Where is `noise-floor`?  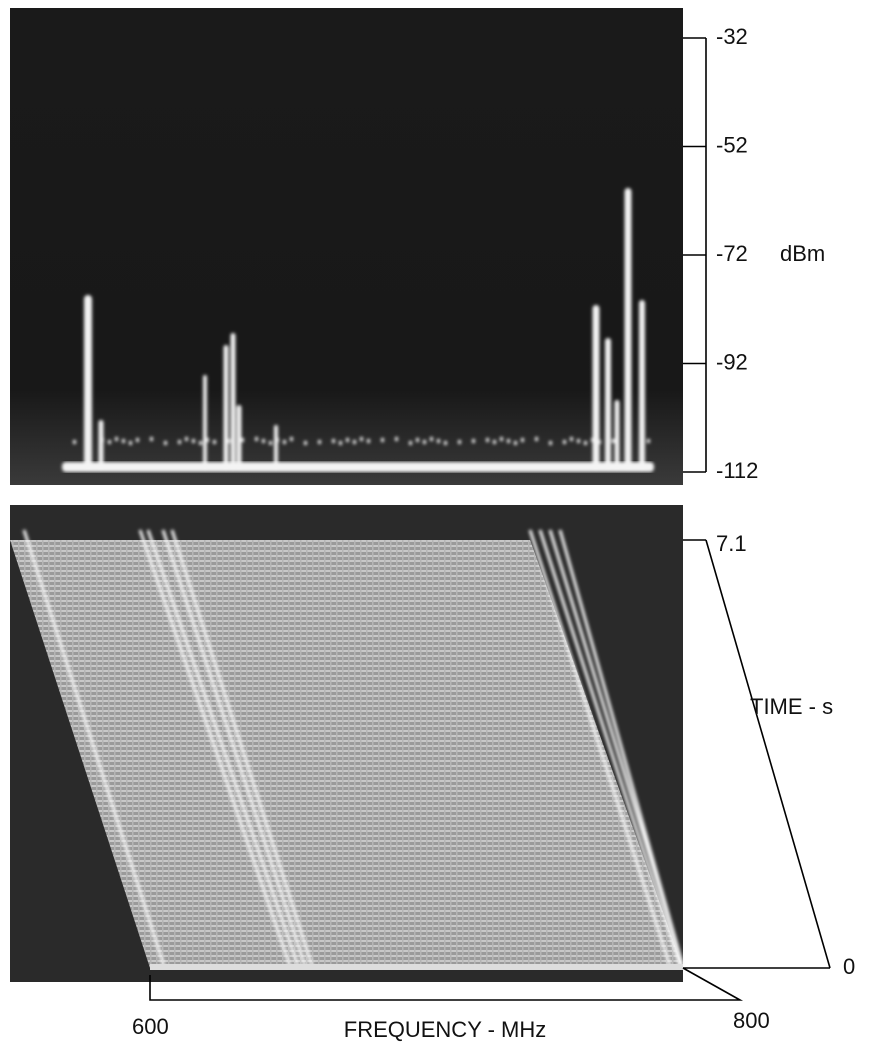 noise-floor is located at coordinates (358, 467).